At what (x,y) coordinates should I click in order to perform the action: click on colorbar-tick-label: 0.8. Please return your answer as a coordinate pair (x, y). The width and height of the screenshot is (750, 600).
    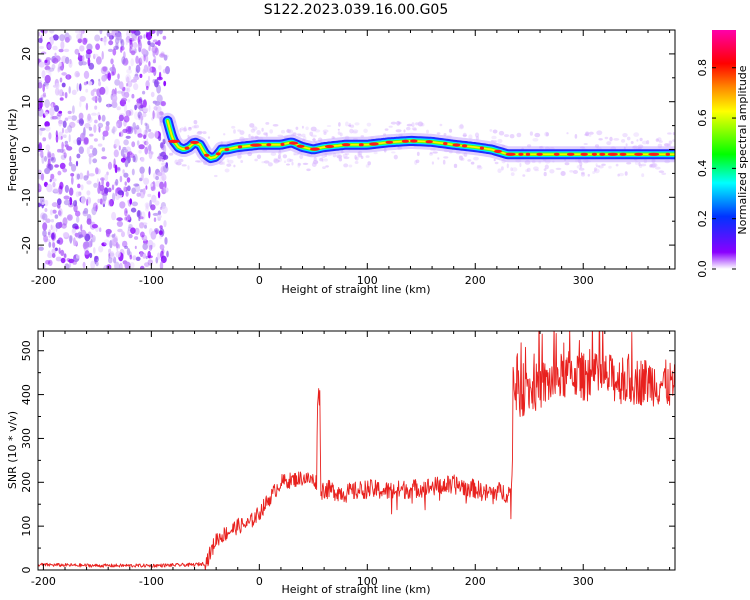
    Looking at the image, I should click on (702, 68).